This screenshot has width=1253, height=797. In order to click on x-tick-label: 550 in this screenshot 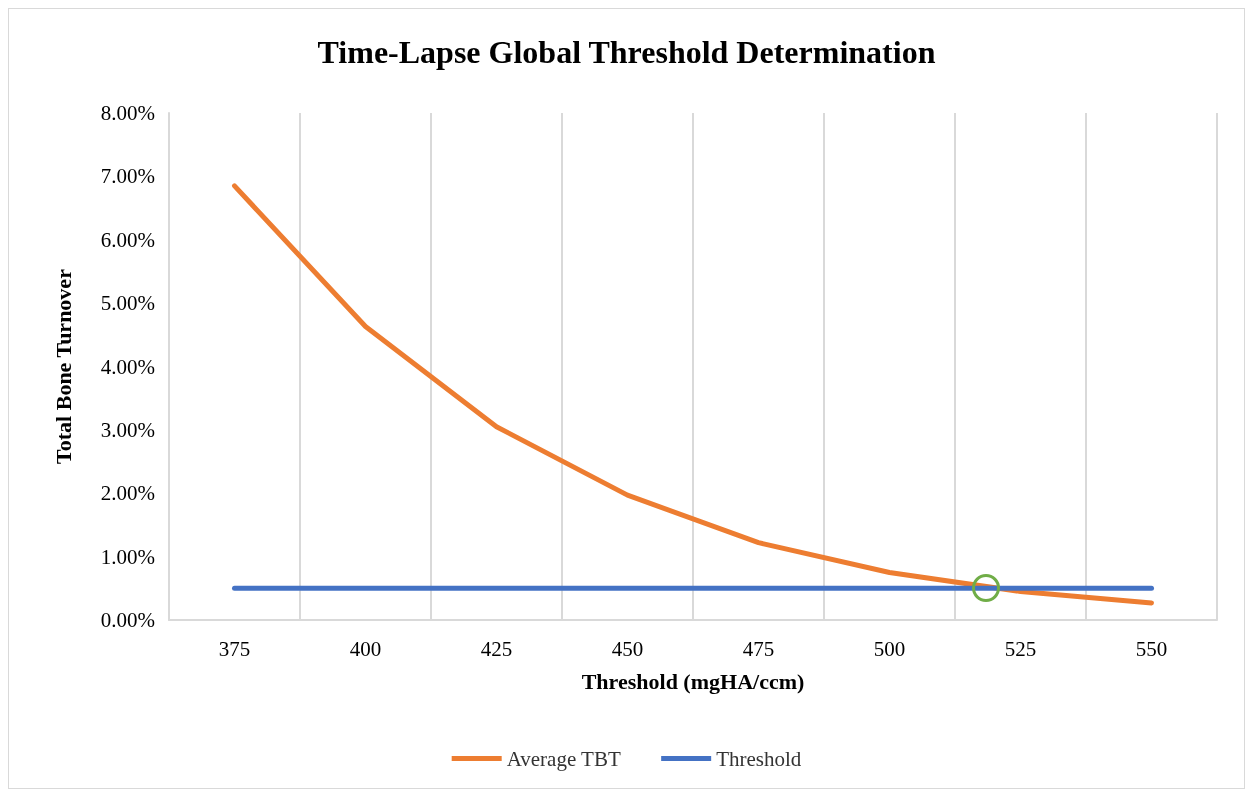, I will do `click(1151, 648)`.